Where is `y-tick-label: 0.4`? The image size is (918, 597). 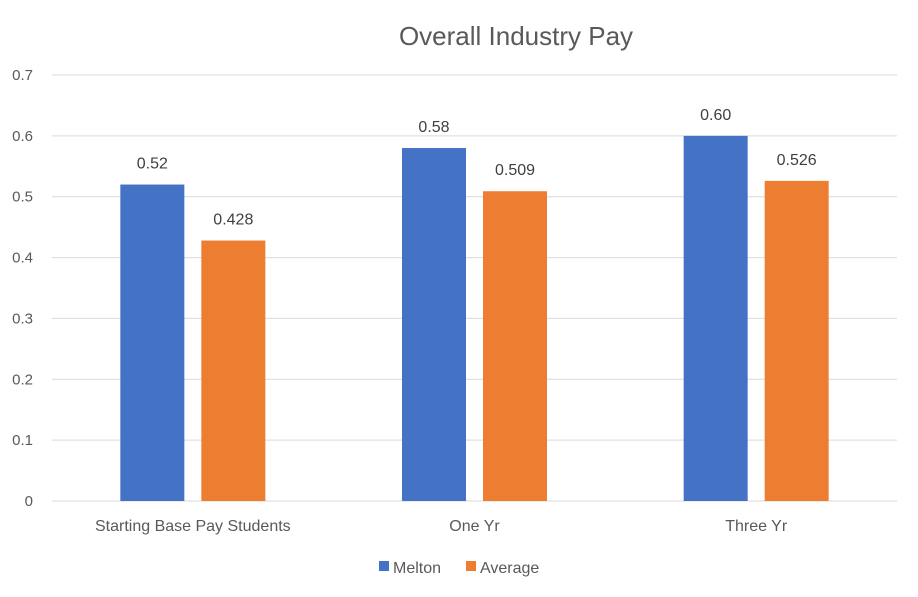
y-tick-label: 0.4 is located at coordinates (22, 258).